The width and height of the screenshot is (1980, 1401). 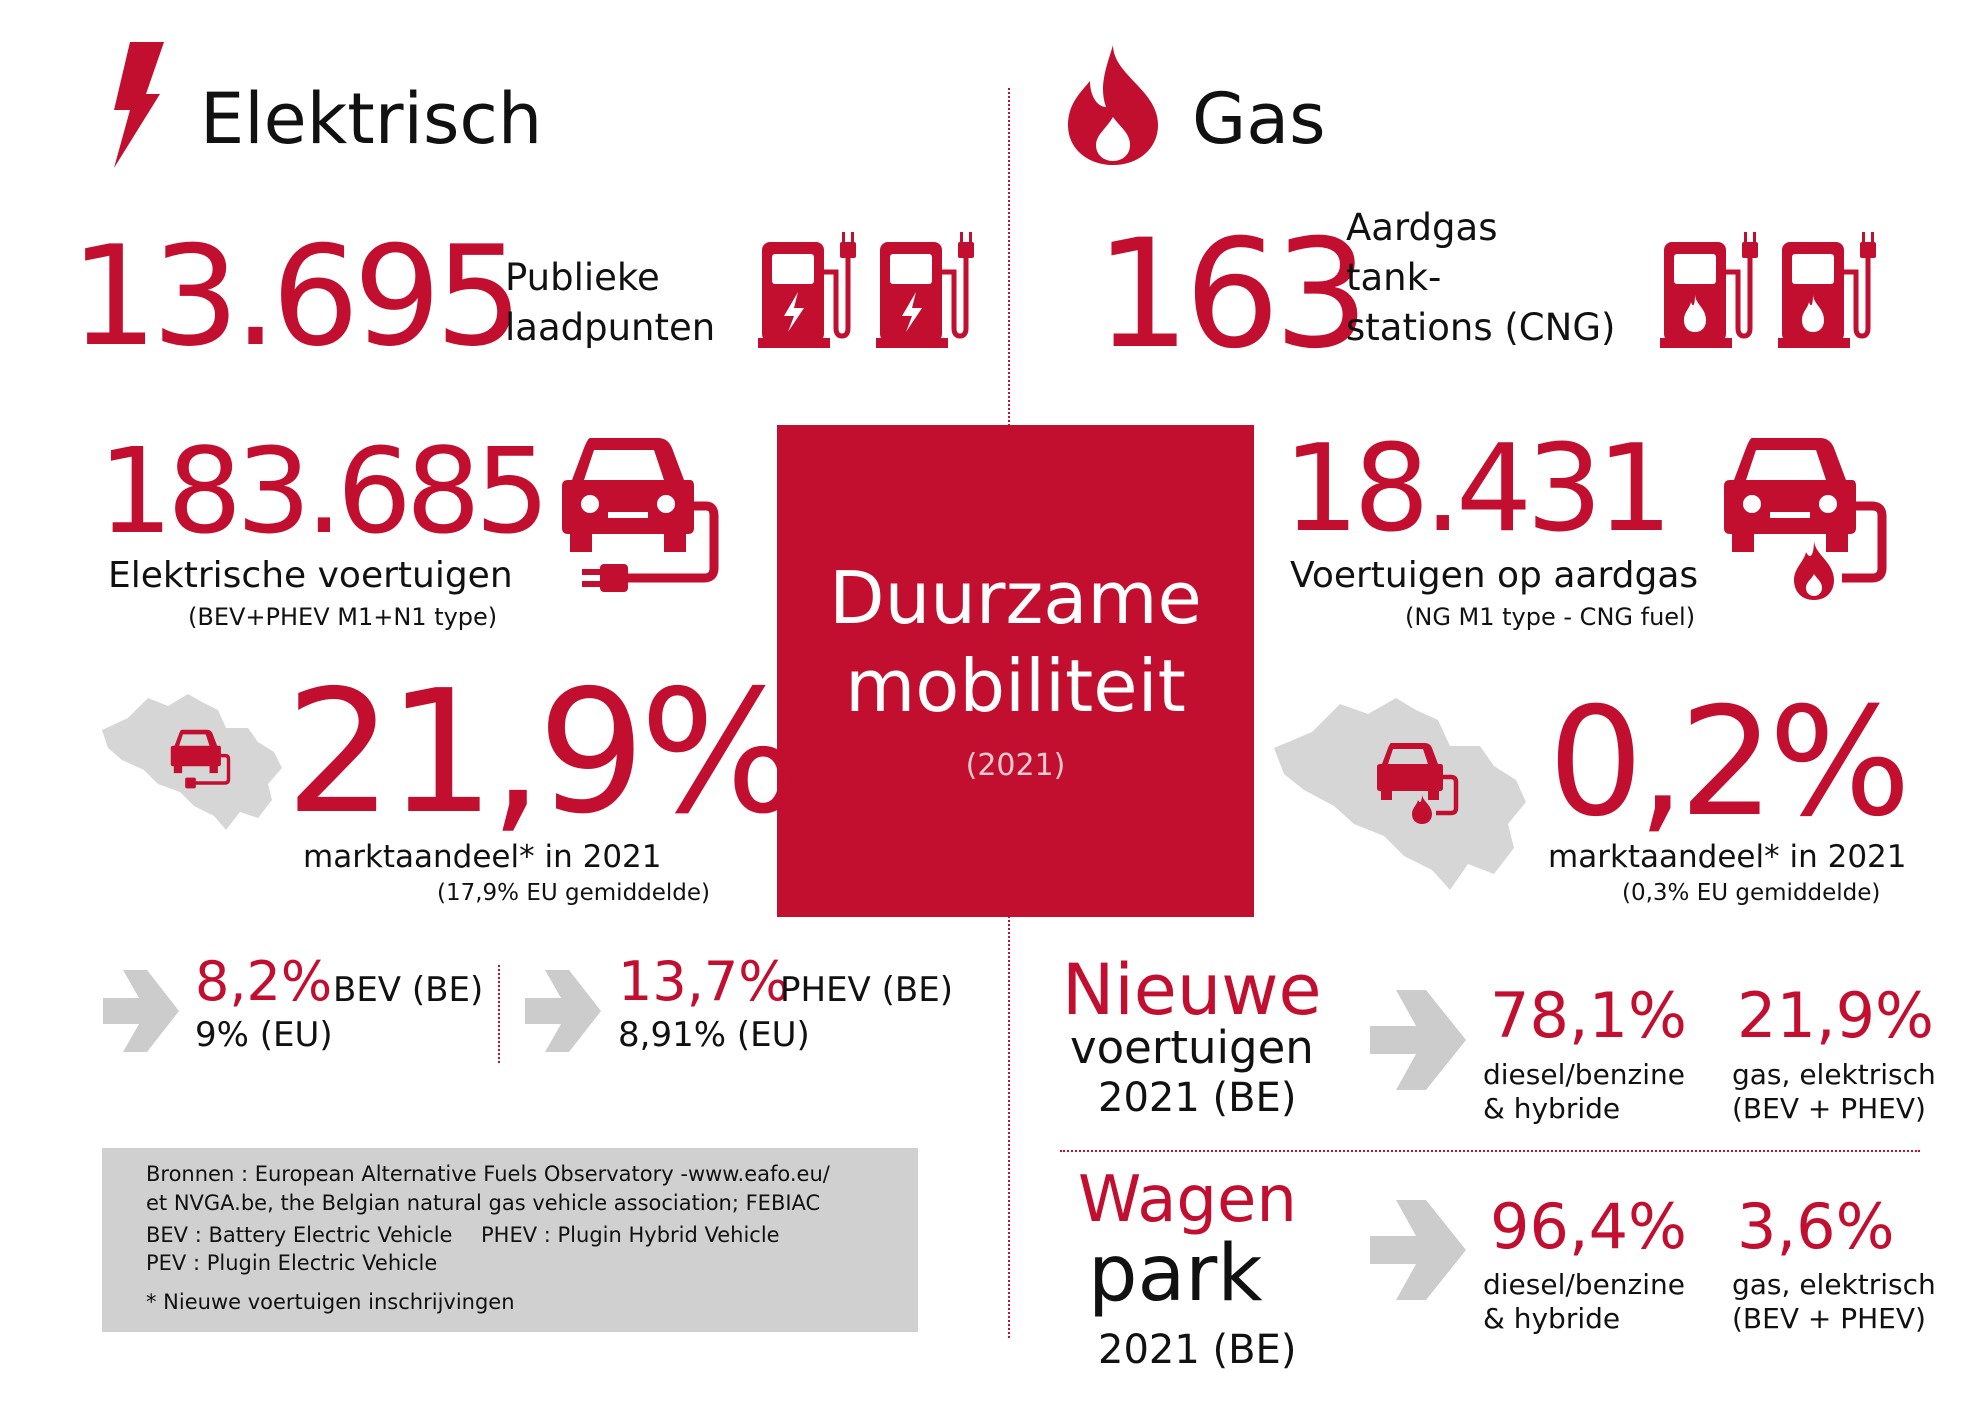 What do you see at coordinates (264, 1035) in the screenshot?
I see `bev-eu: 9% (EU)` at bounding box center [264, 1035].